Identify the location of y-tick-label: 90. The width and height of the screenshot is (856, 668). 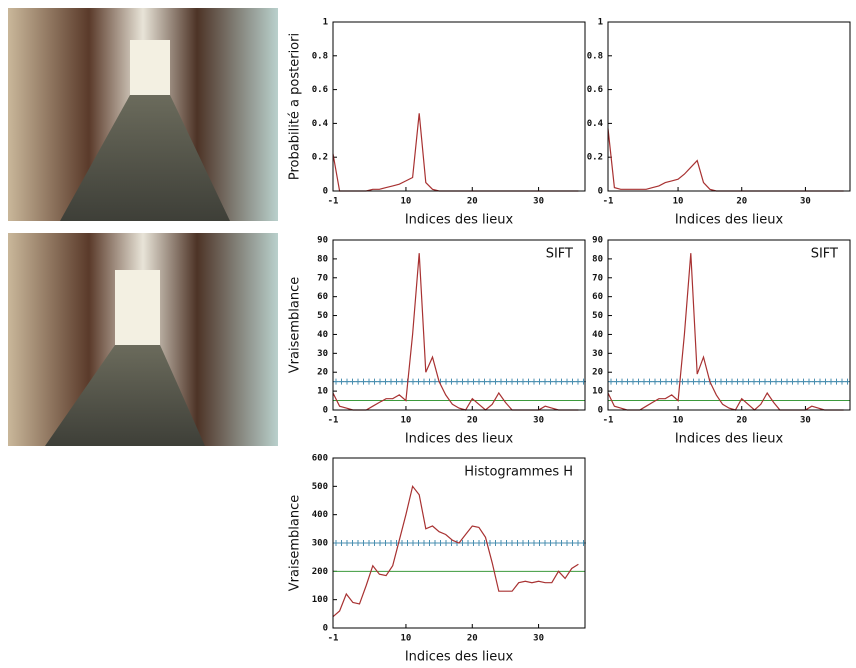
(322, 241).